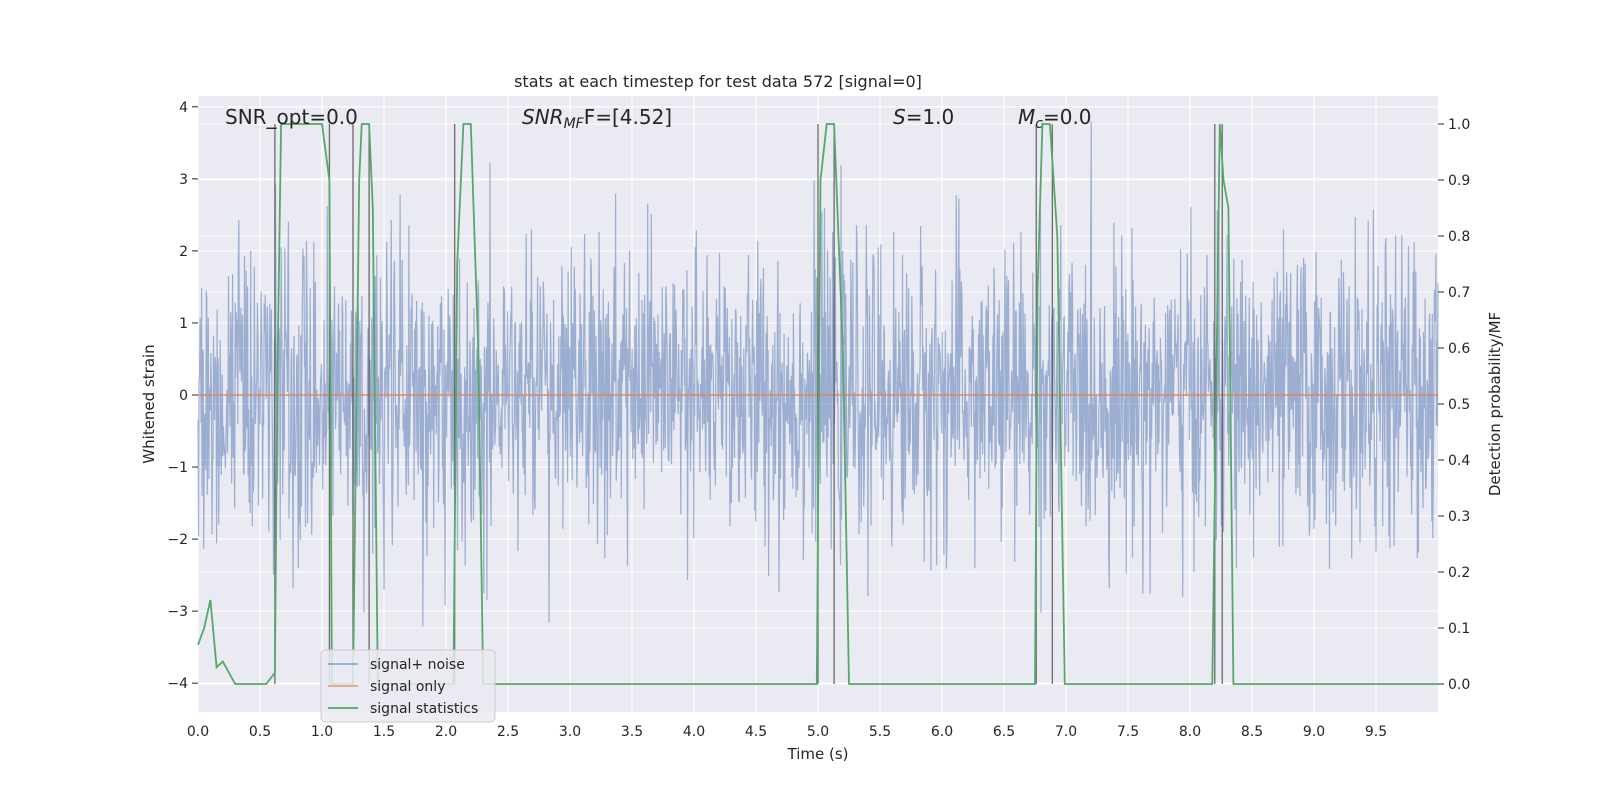 The height and width of the screenshot is (800, 1600). What do you see at coordinates (1252, 732) in the screenshot?
I see `x-tick-label: 8.5` at bounding box center [1252, 732].